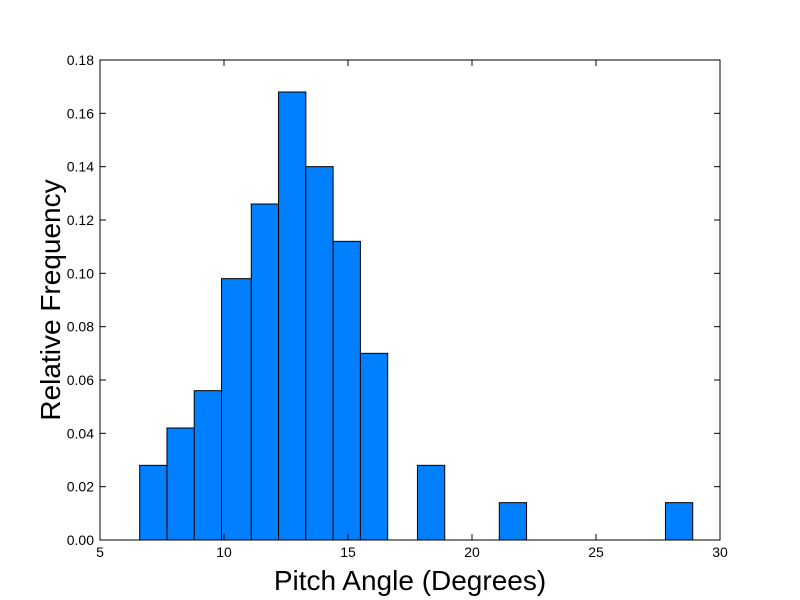  Describe the element at coordinates (80, 220) in the screenshot. I see `y-tick-label-6: 0.12` at that location.